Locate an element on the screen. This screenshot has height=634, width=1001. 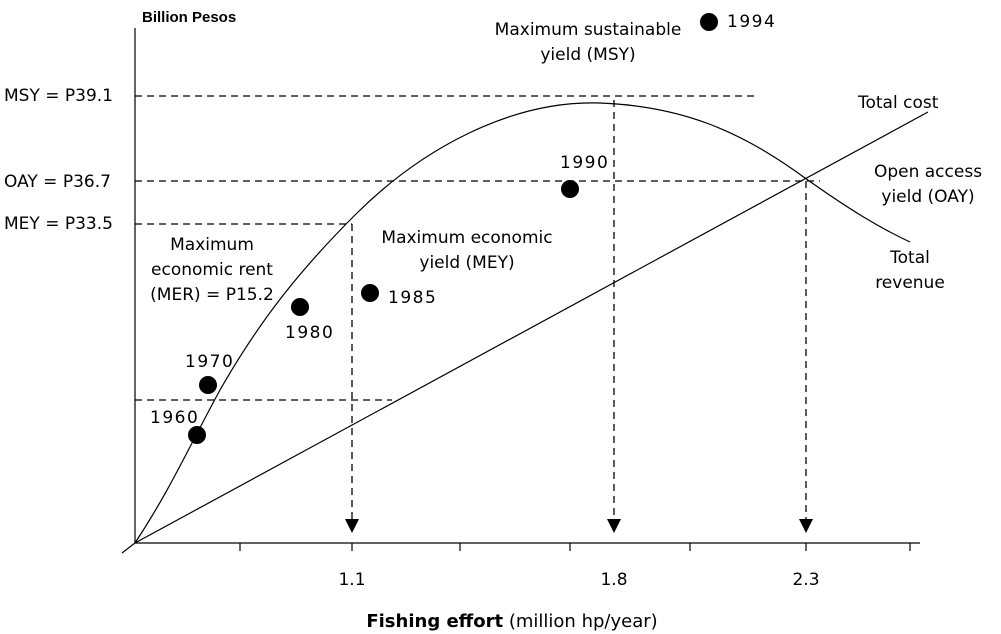
annotation: Maximum sustainable is located at coordinates (588, 30).